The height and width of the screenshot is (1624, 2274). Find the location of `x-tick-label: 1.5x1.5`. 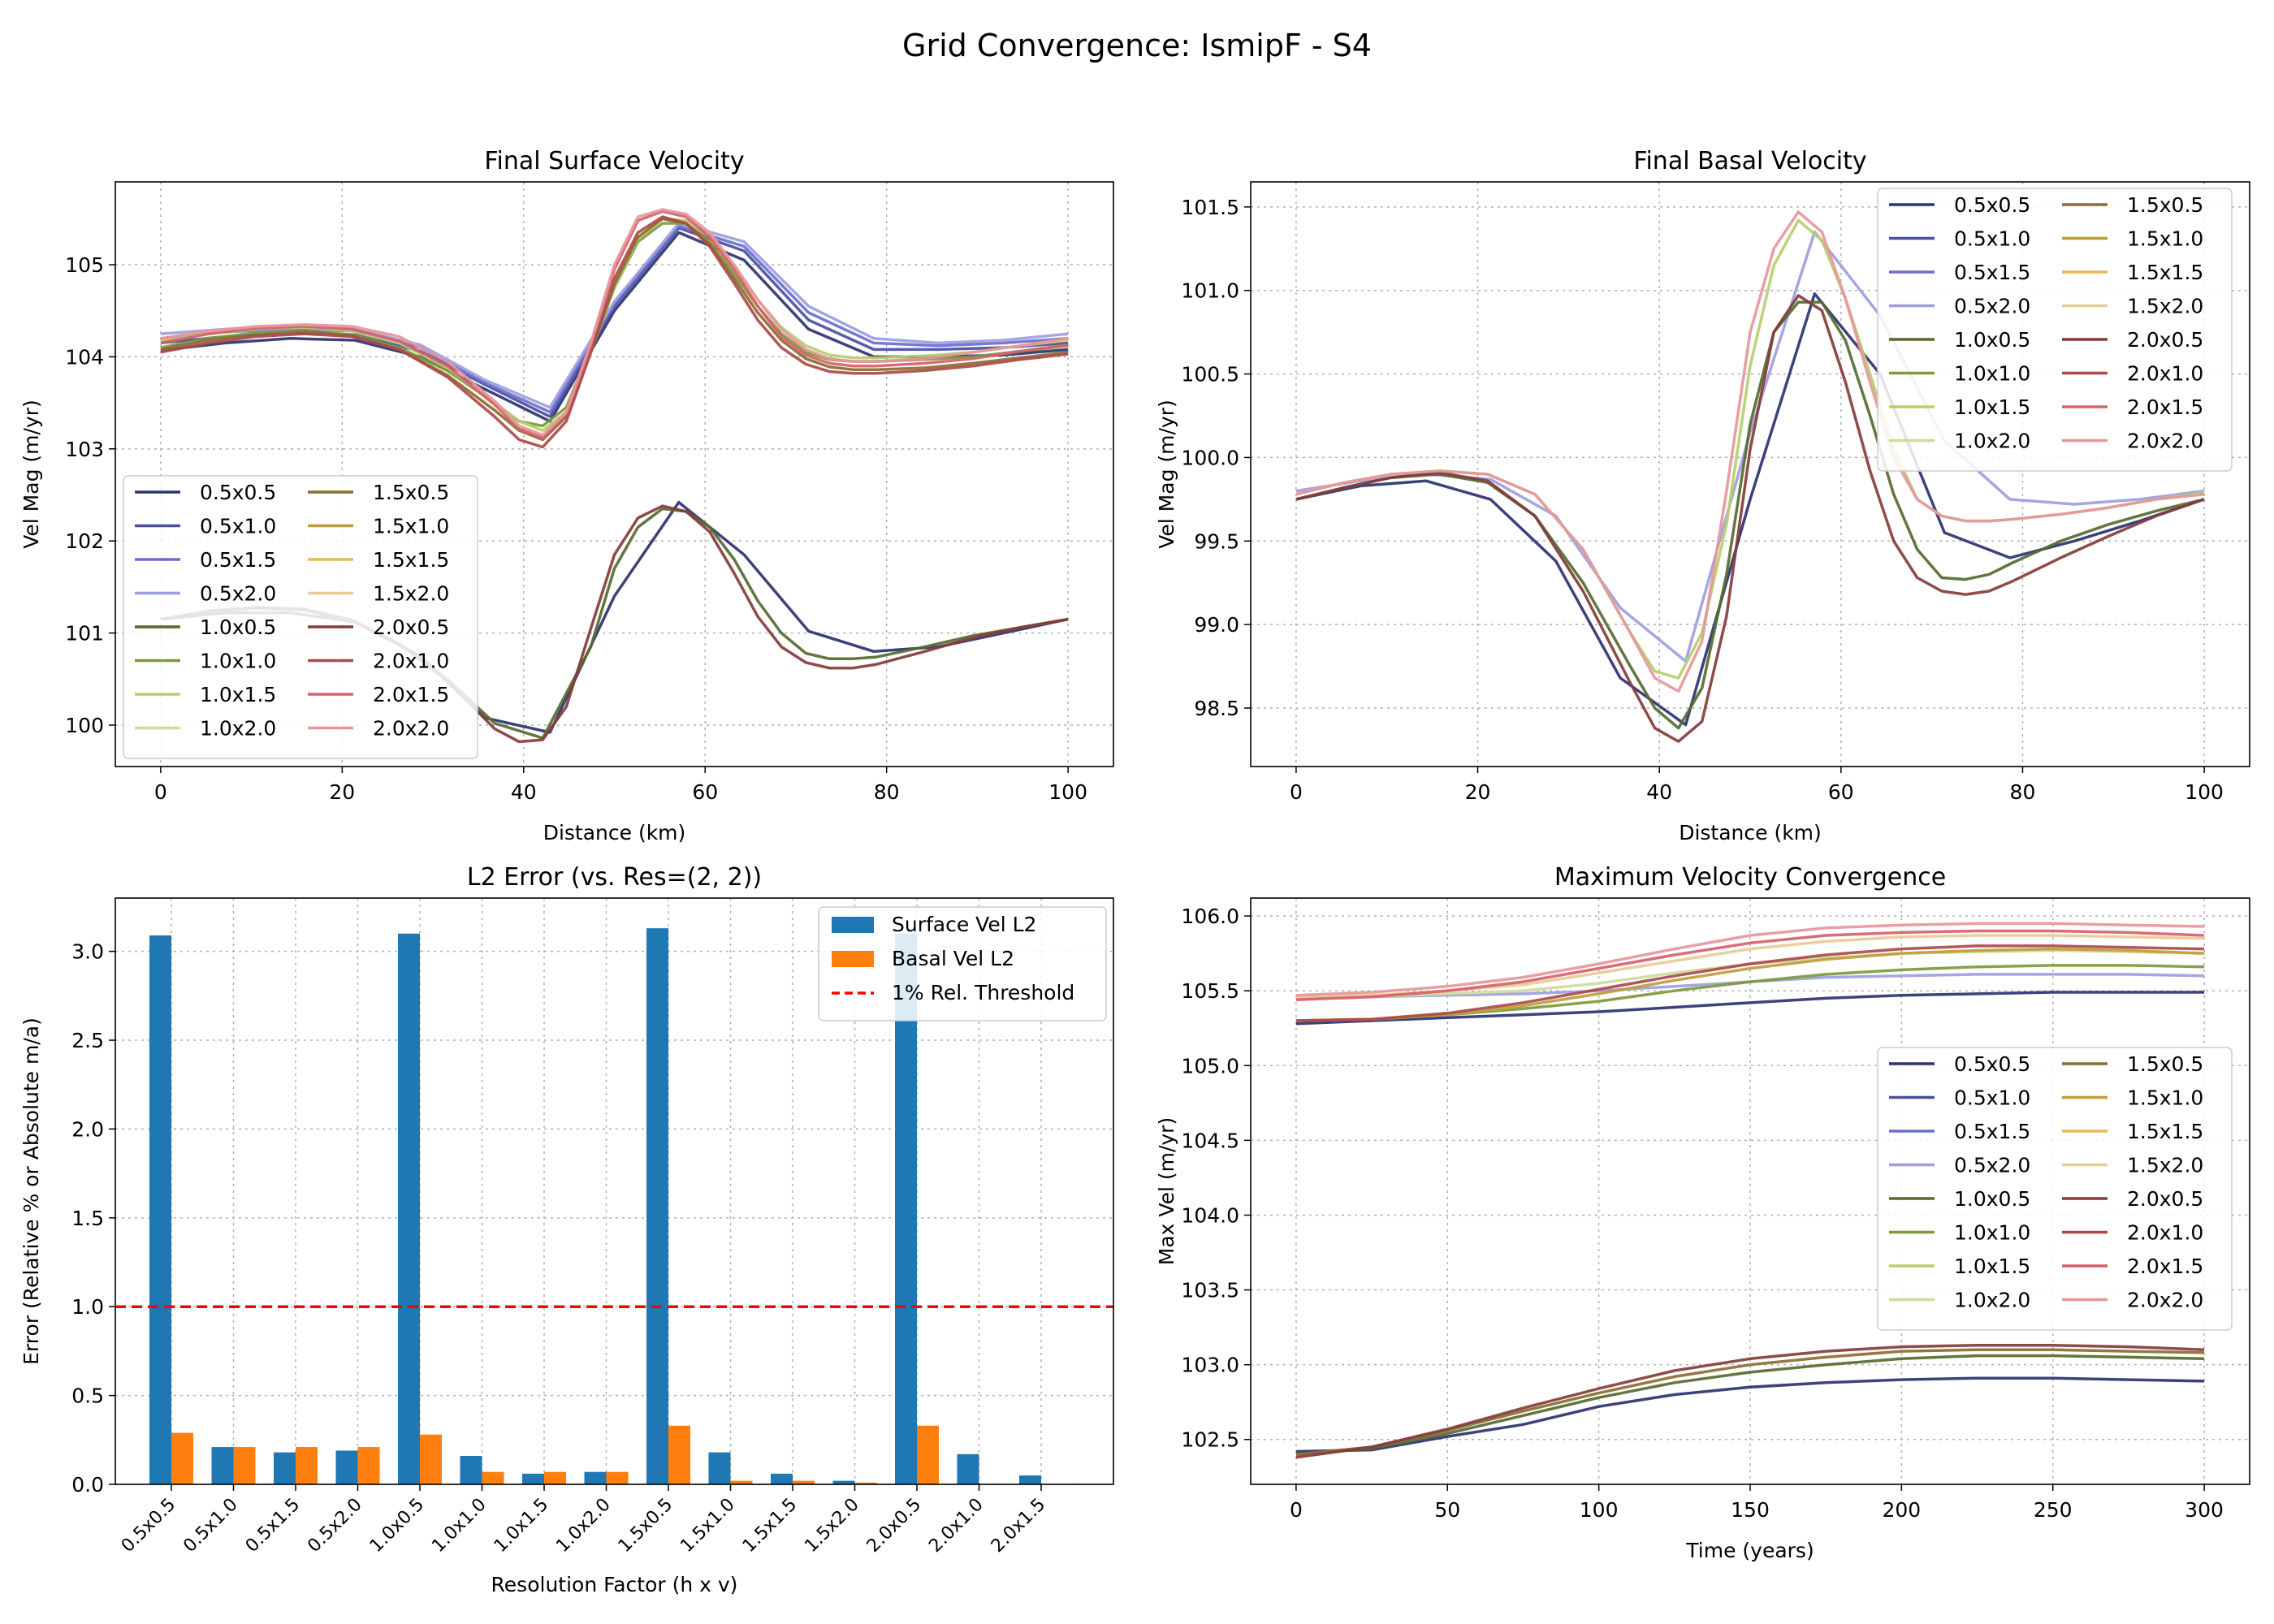

x-tick-label: 1.5x1.5 is located at coordinates (770, 1526).